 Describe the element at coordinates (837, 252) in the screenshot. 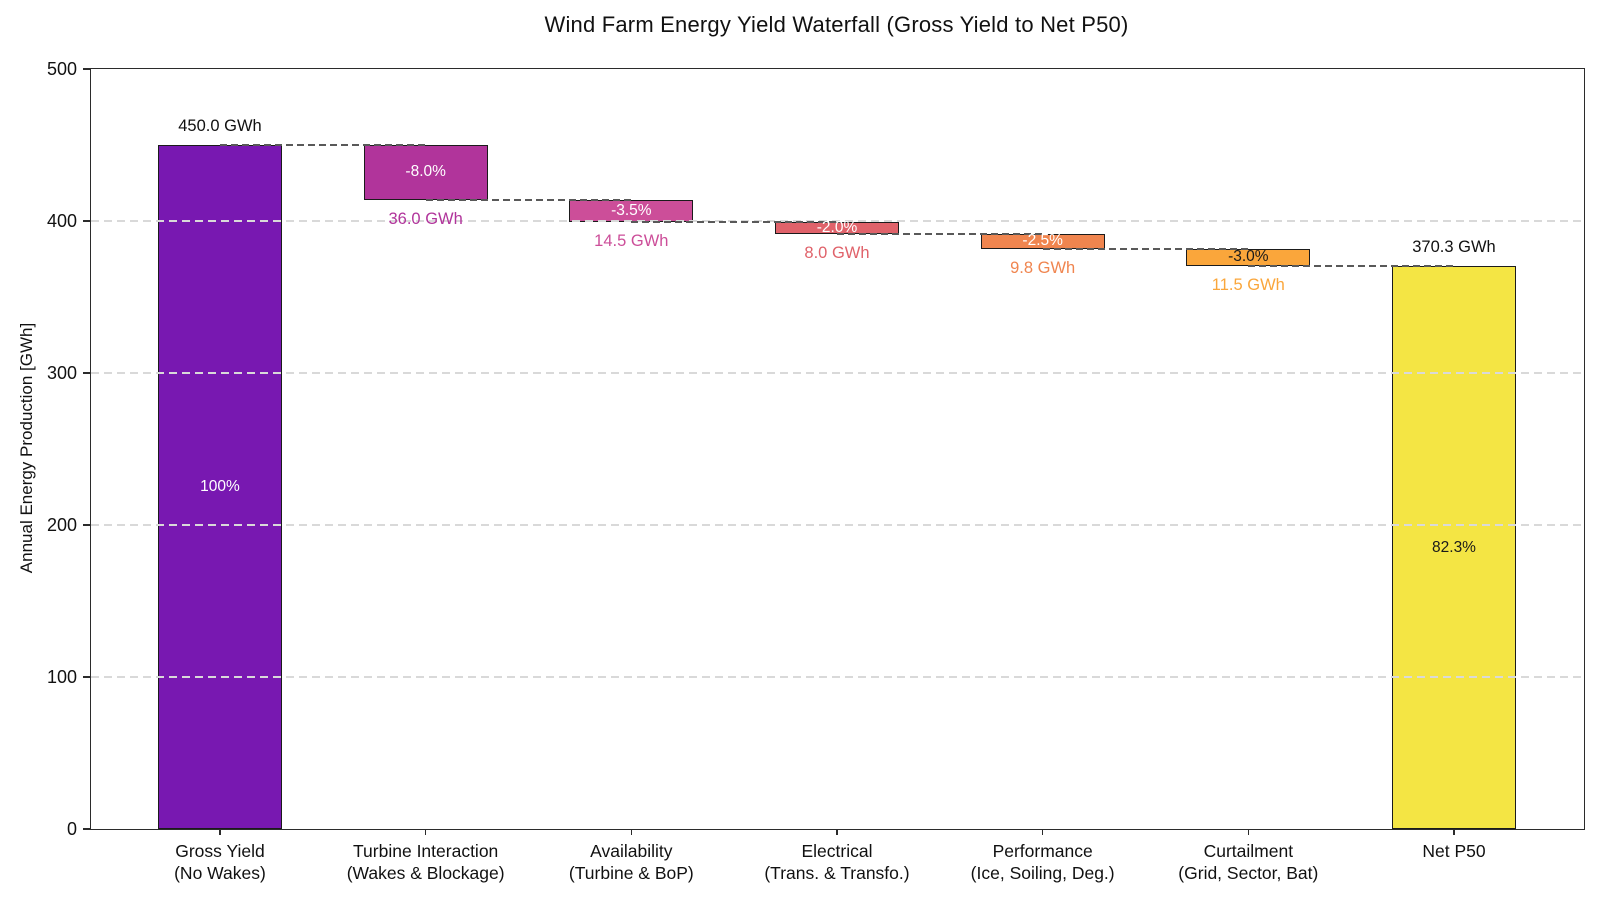

I see `bar-delta-label-electrical: 8.0 GWh` at that location.